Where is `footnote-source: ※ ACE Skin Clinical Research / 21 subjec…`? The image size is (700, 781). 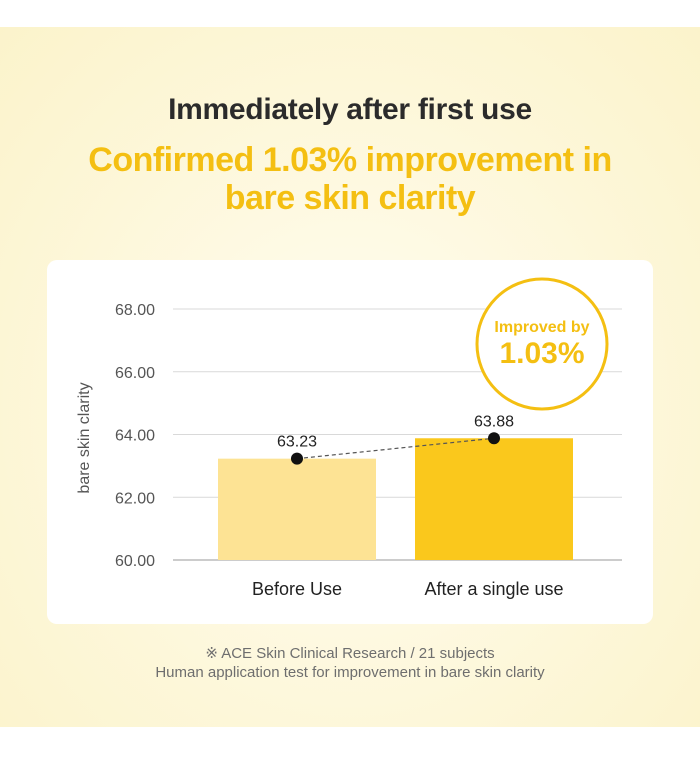 footnote-source: ※ ACE Skin Clinical Research / 21 subjec… is located at coordinates (350, 653).